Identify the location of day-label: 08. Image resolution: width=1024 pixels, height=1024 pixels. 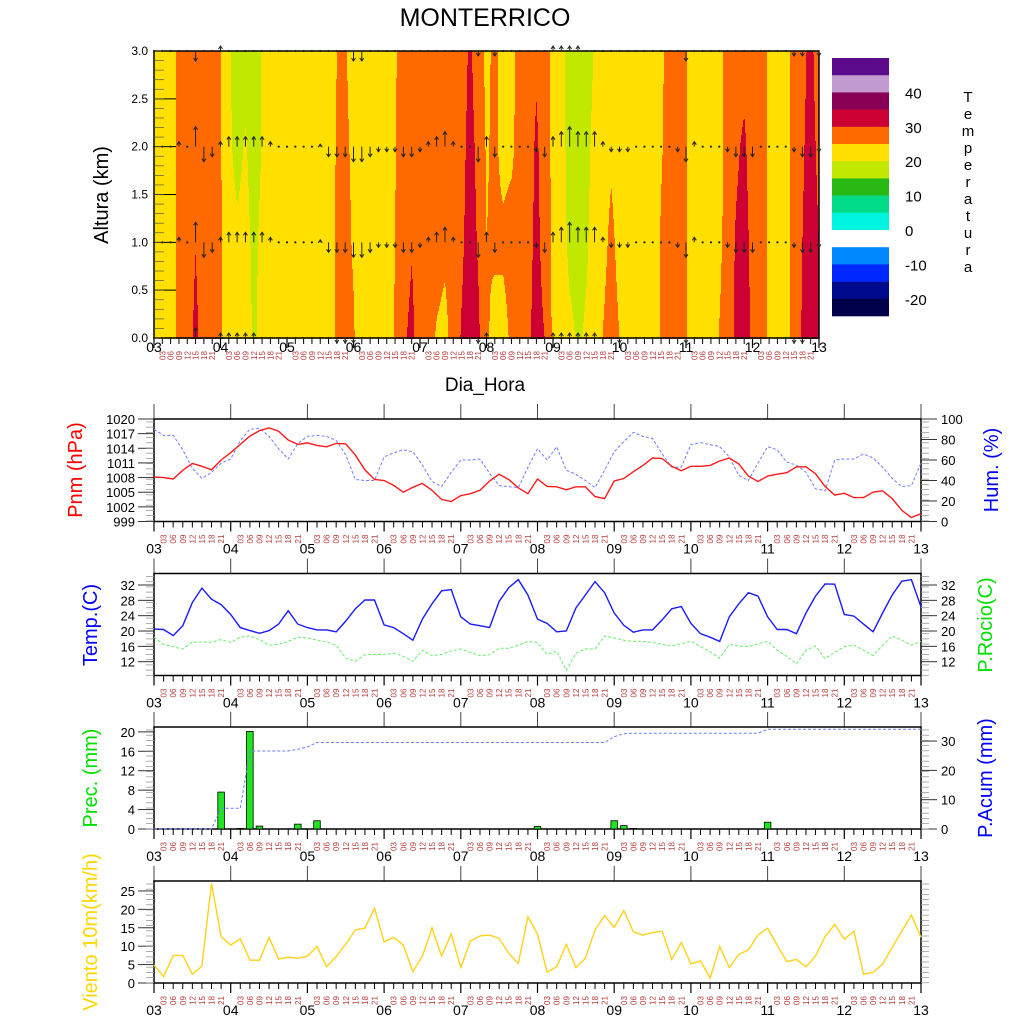
(538, 856).